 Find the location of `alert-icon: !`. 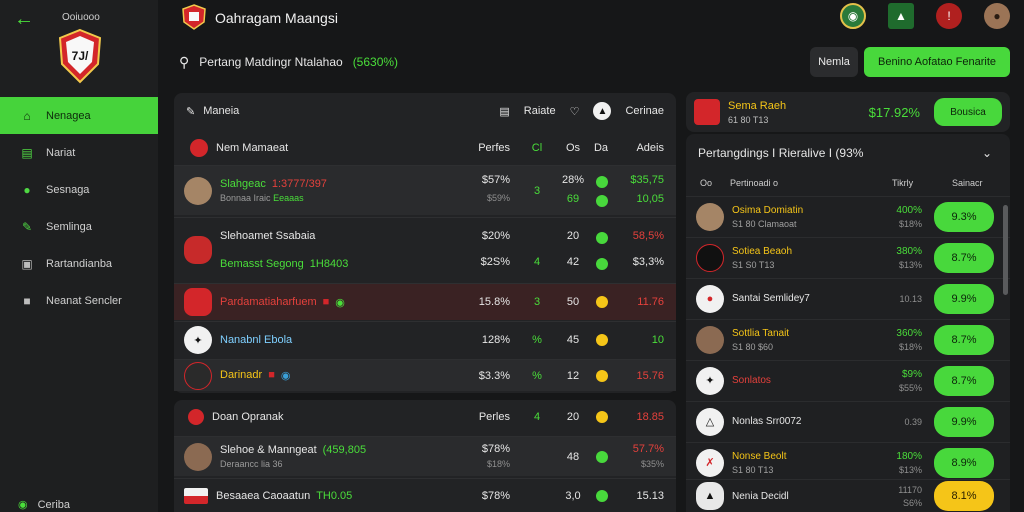

alert-icon: ! is located at coordinates (949, 16).